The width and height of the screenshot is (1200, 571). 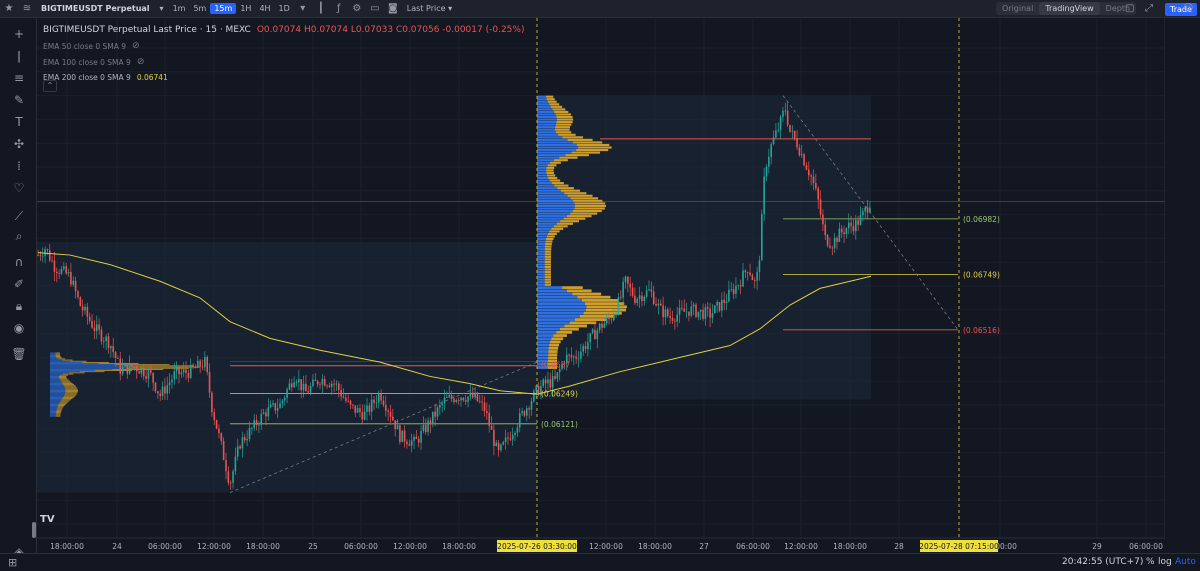 What do you see at coordinates (899, 546) in the screenshot?
I see `time-tick: 28` at bounding box center [899, 546].